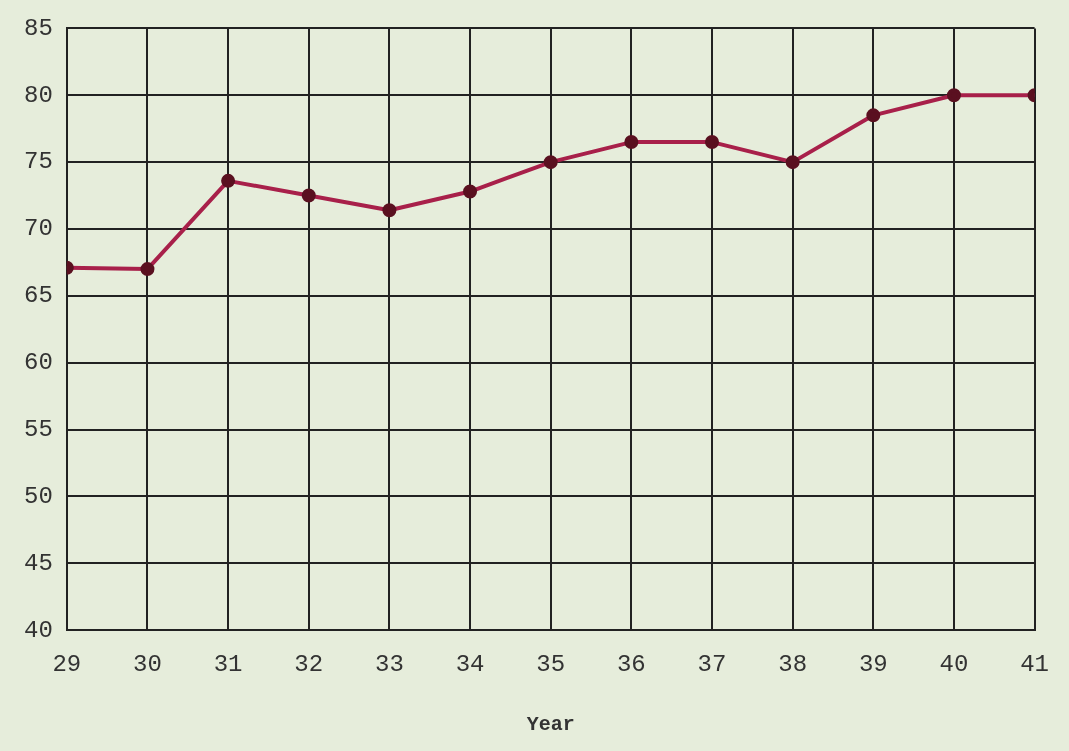 The height and width of the screenshot is (751, 1069). Describe the element at coordinates (954, 664) in the screenshot. I see `x-tick-label: 40` at that location.